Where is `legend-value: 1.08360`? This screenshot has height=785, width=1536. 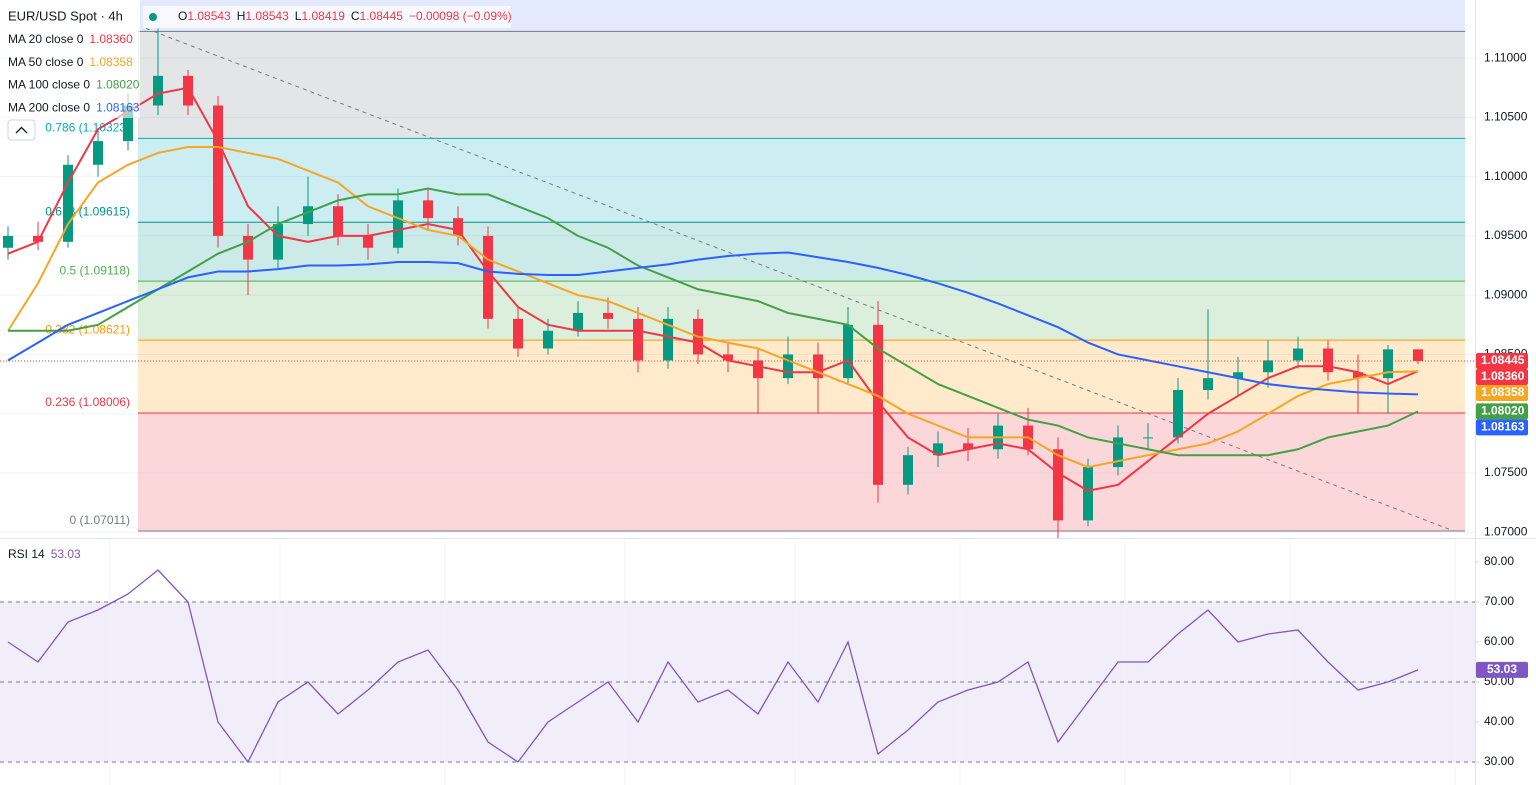 legend-value: 1.08360 is located at coordinates (111, 39).